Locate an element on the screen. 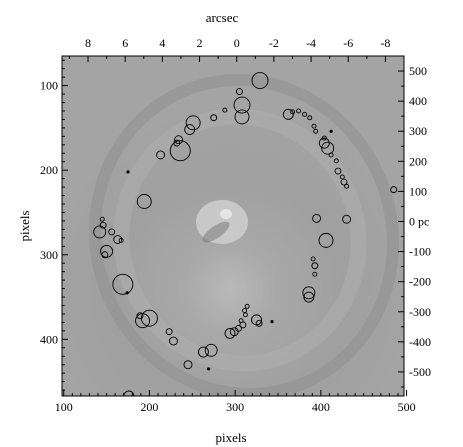 This screenshot has height=447, width=463. right-tick-label: 400 is located at coordinates (418, 101).